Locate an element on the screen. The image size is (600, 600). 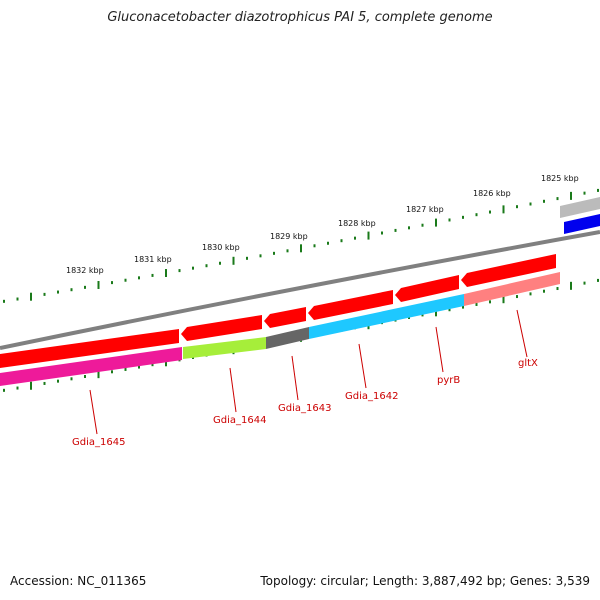
scale-label-1832: 1832 kbp is located at coordinates (85, 270).